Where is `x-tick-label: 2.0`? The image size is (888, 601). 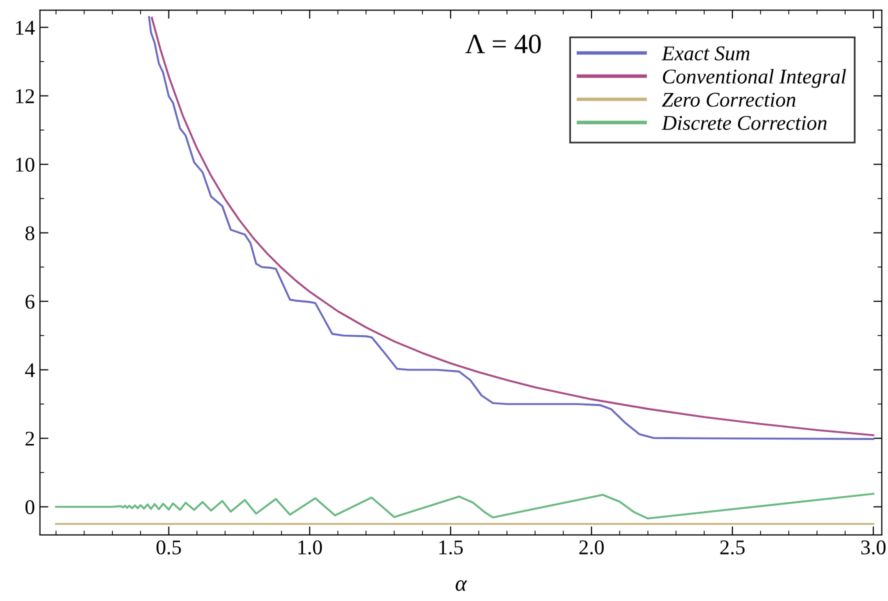
x-tick-label: 2.0 is located at coordinates (591, 547).